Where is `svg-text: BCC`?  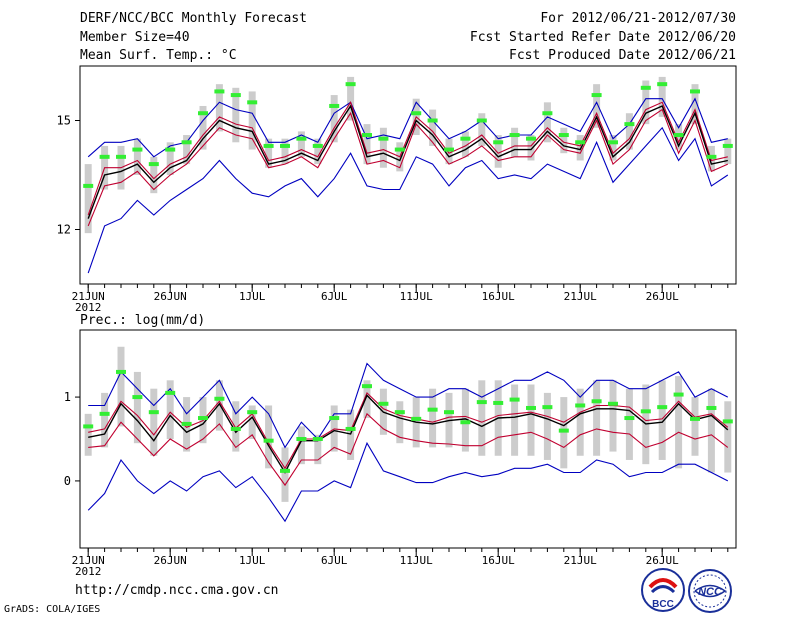
svg-text: BCC is located at coordinates (663, 604).